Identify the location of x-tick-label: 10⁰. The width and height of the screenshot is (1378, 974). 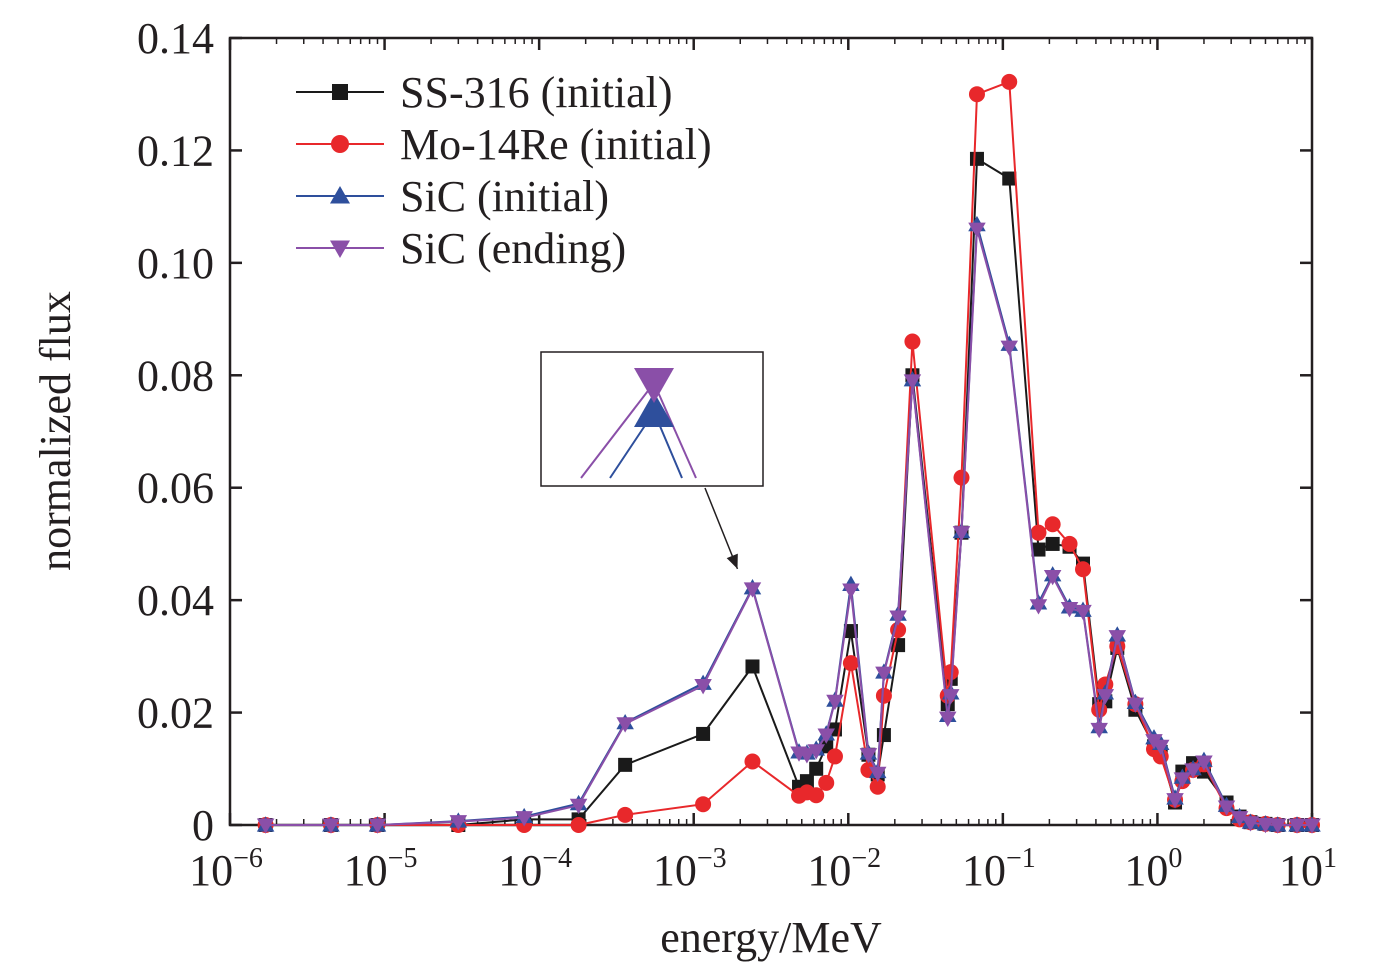
(1153, 869).